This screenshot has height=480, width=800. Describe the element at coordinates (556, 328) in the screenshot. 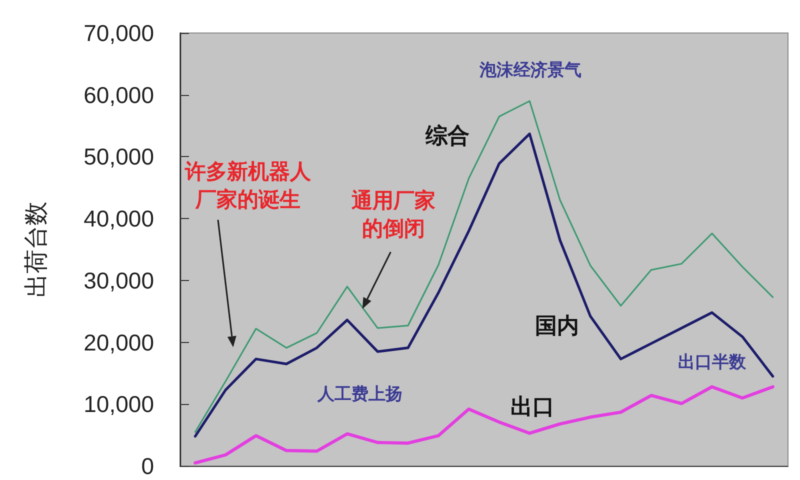

I see `series-label: 国内` at that location.